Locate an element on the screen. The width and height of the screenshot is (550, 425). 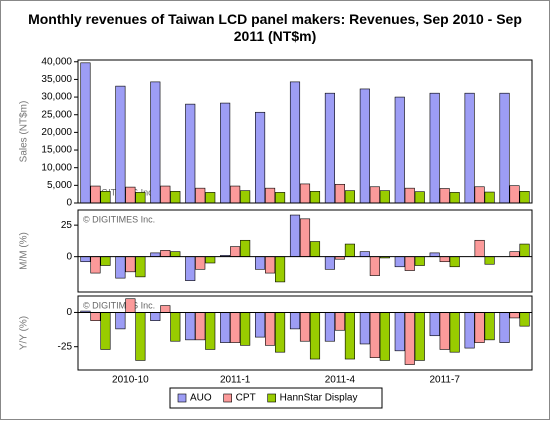
y-tick-label: 40,000 is located at coordinates (56, 61).